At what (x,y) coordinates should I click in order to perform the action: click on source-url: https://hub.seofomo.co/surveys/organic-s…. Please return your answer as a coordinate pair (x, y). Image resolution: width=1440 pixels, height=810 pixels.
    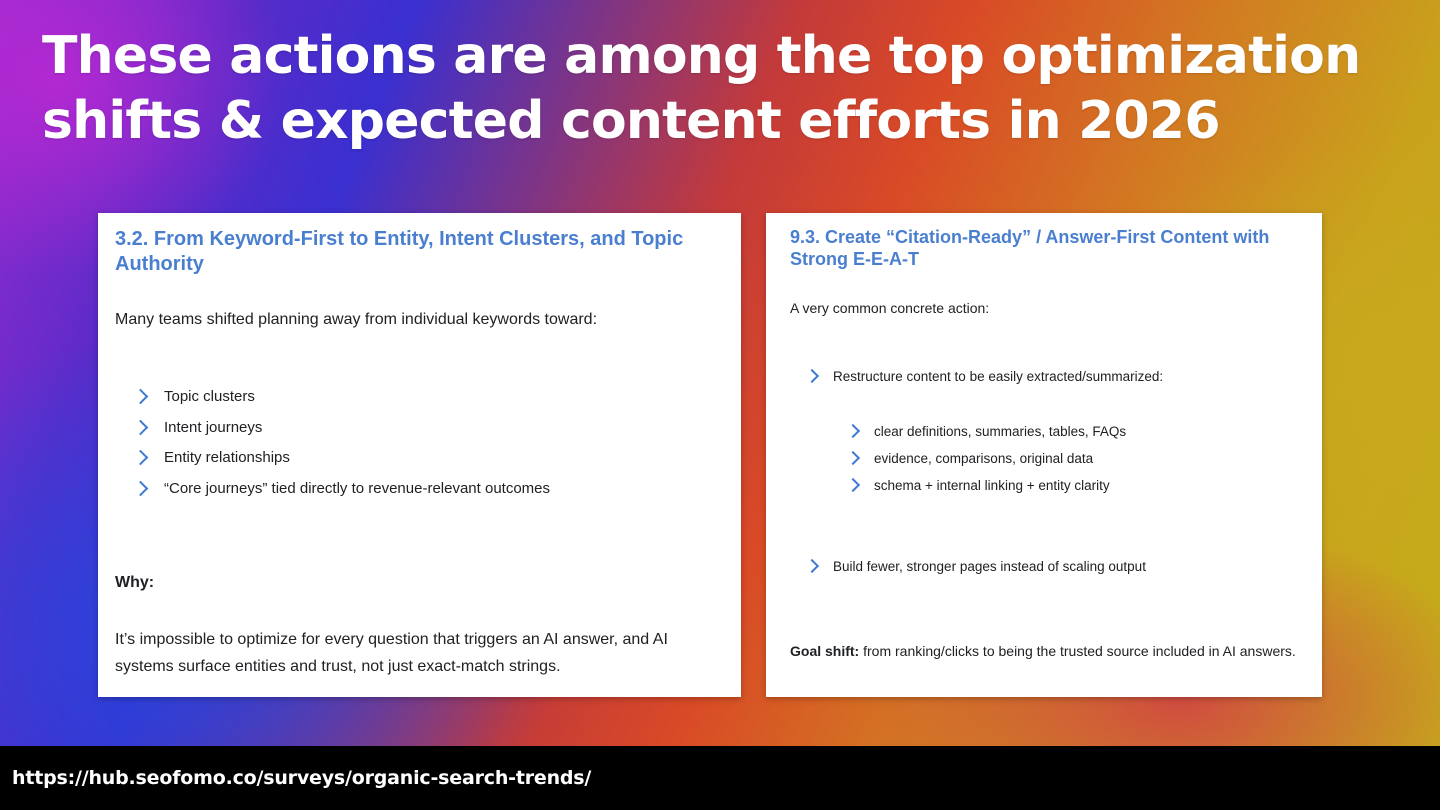
    Looking at the image, I should click on (302, 778).